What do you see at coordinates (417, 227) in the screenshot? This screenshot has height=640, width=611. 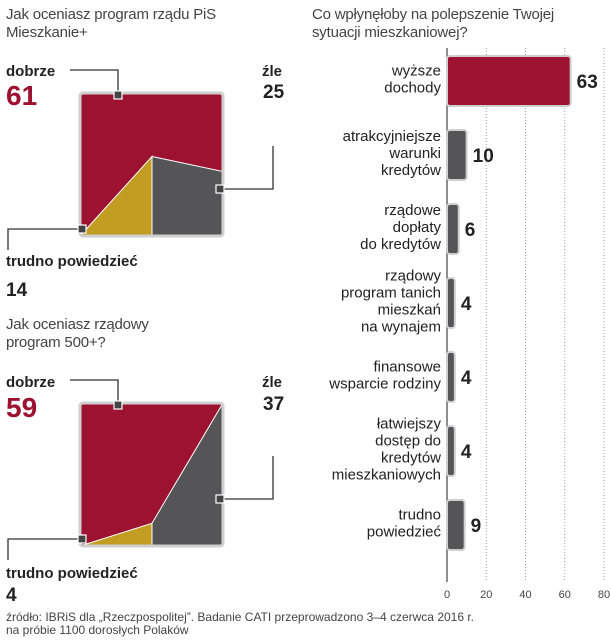 I see `bar-category-line: dopłaty` at bounding box center [417, 227].